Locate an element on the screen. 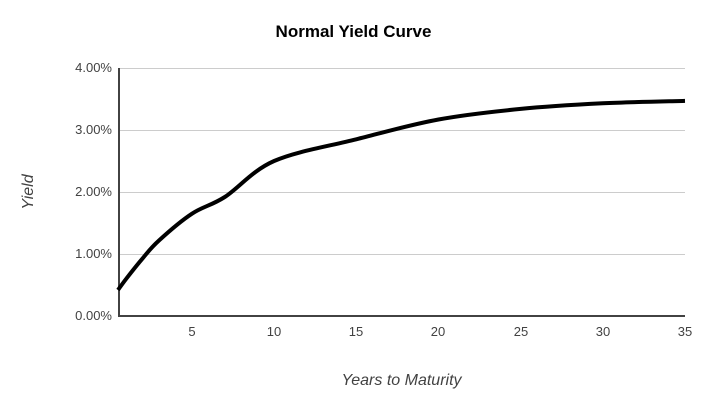  chart-title: Normal Yield Curve is located at coordinates (353, 31).